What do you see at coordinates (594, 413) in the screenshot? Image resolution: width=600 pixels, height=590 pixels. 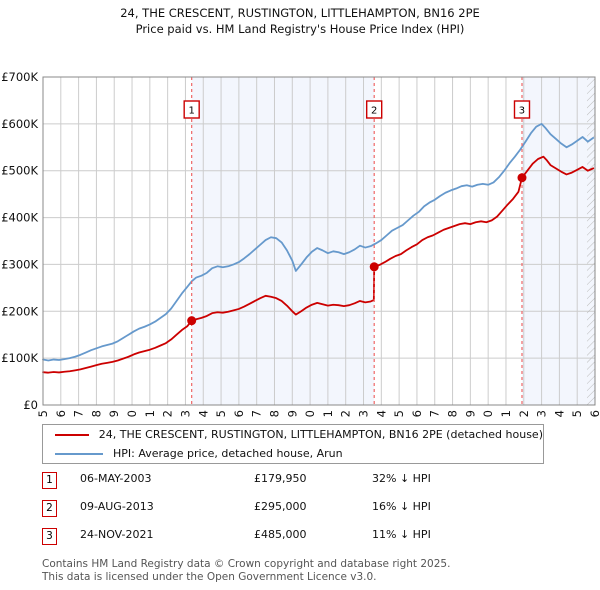 I see `x-axis-tick-label: 2026` at bounding box center [594, 413].